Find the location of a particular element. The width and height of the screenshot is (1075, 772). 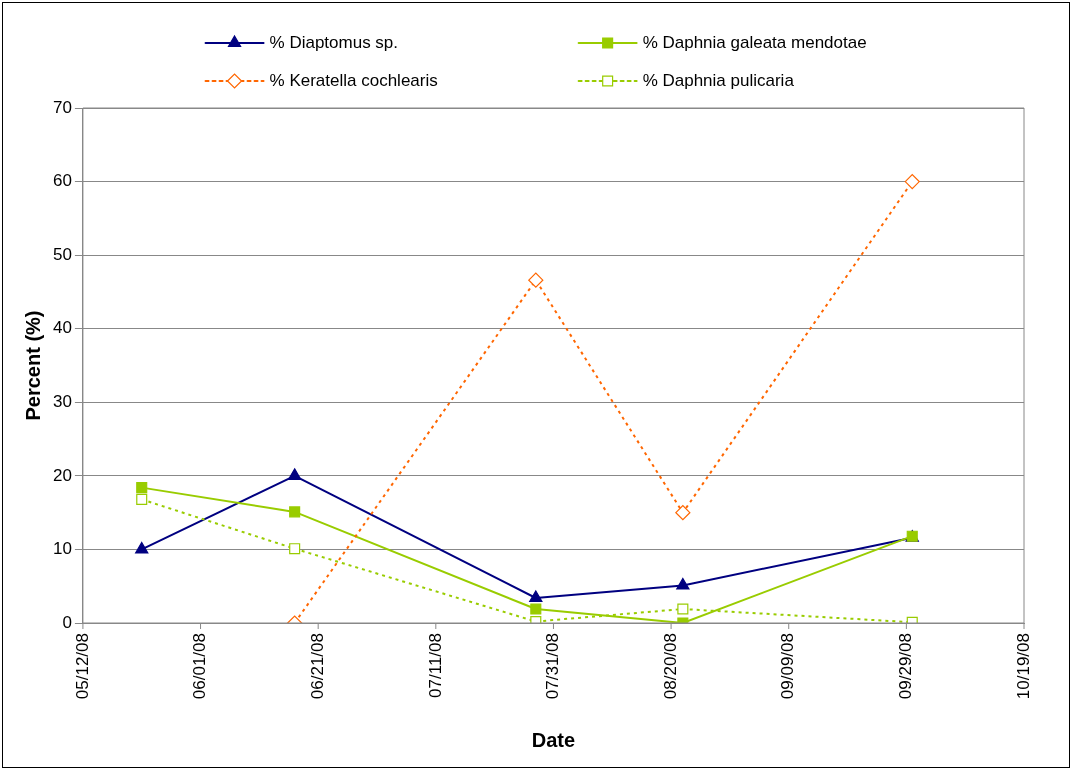

x-tick-label: 09/09/08 is located at coordinates (788, 666).